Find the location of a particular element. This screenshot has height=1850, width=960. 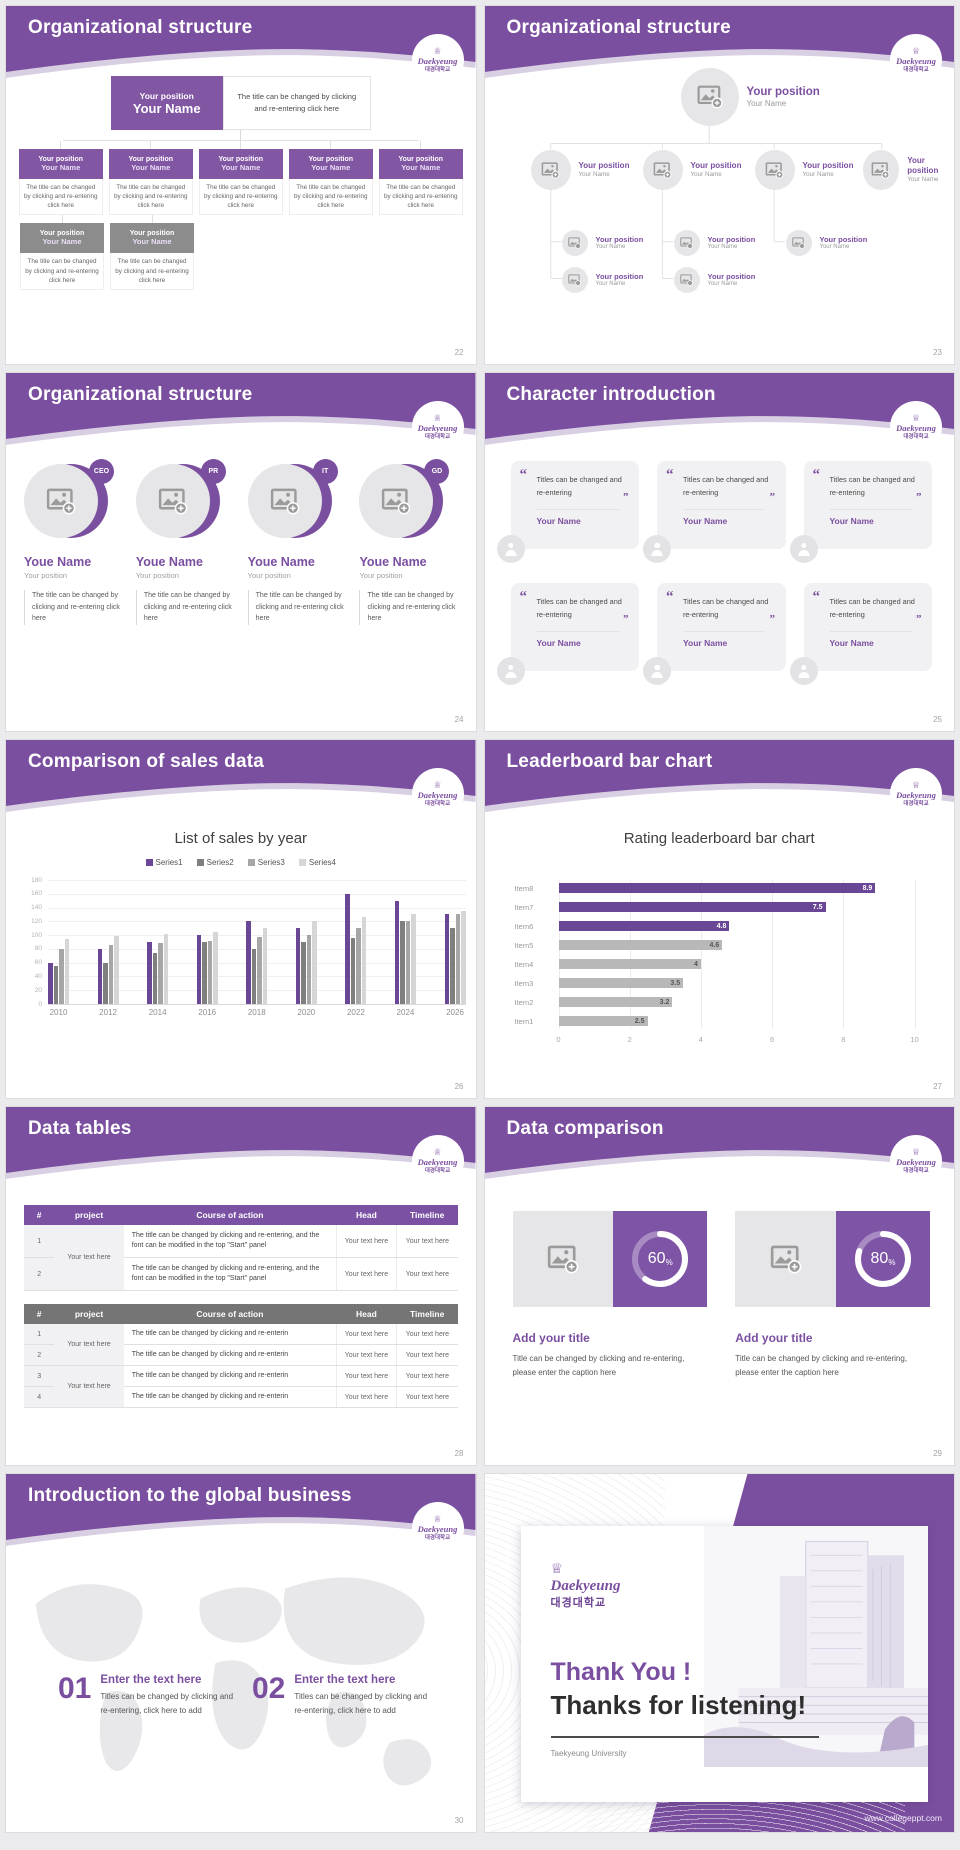

head-cell: Your text here is located at coordinates (366, 1274).